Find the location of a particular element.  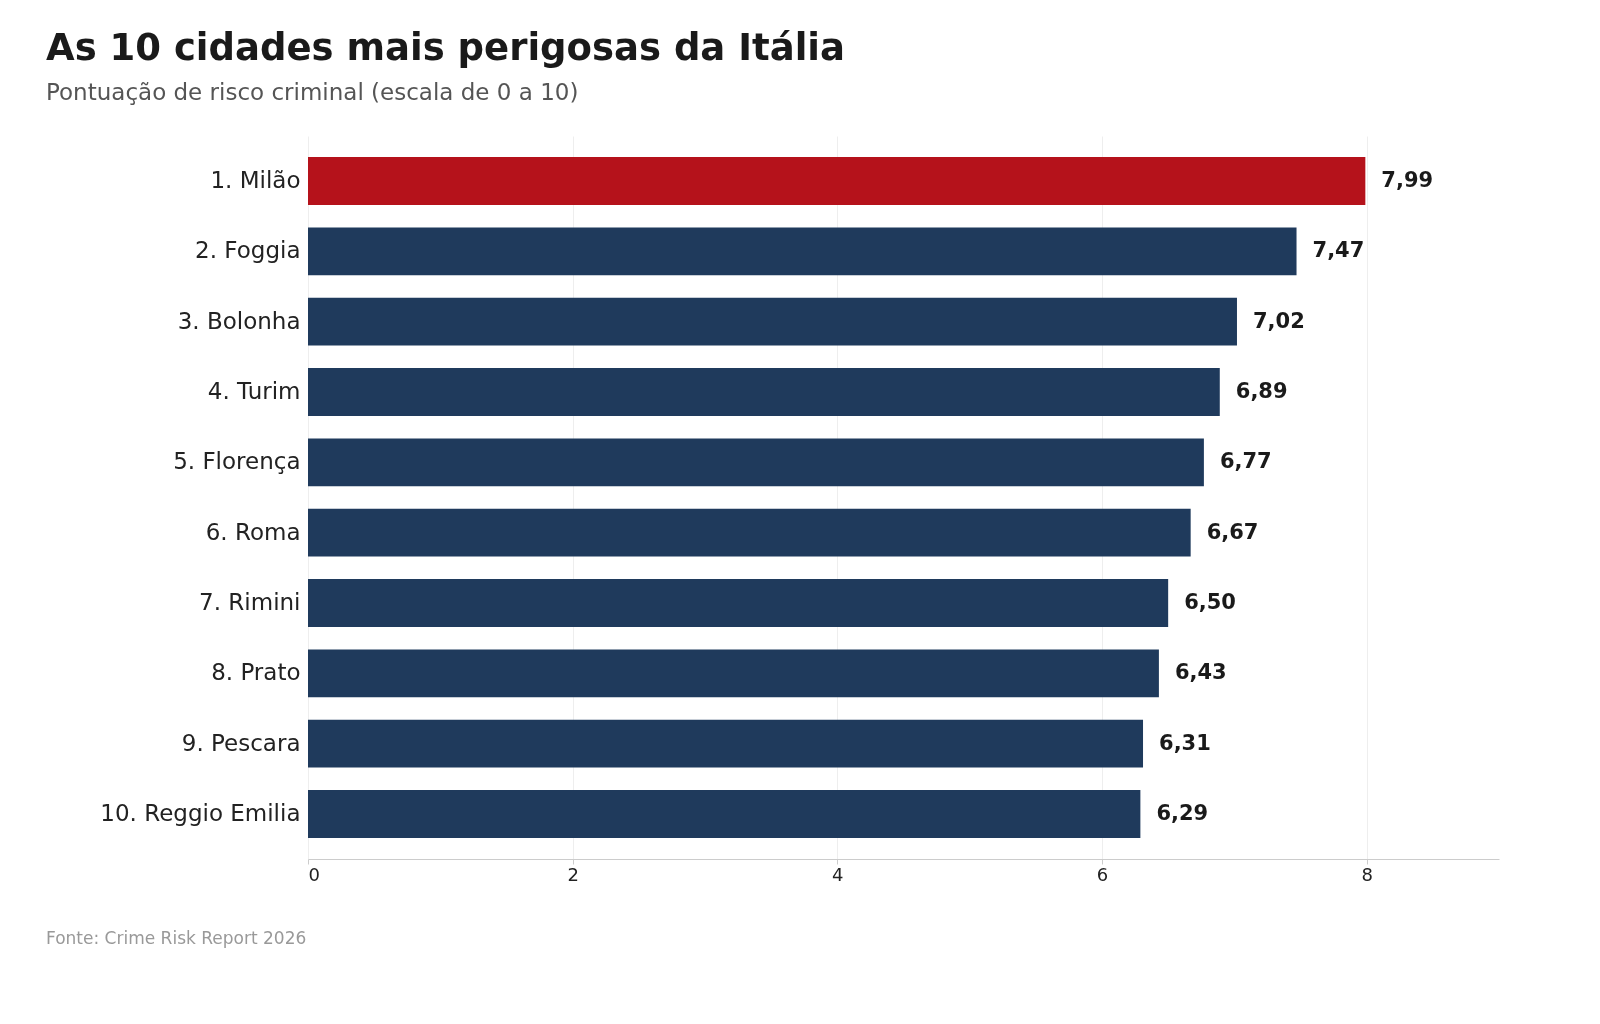

data-label: 6,31 is located at coordinates (1185, 742).